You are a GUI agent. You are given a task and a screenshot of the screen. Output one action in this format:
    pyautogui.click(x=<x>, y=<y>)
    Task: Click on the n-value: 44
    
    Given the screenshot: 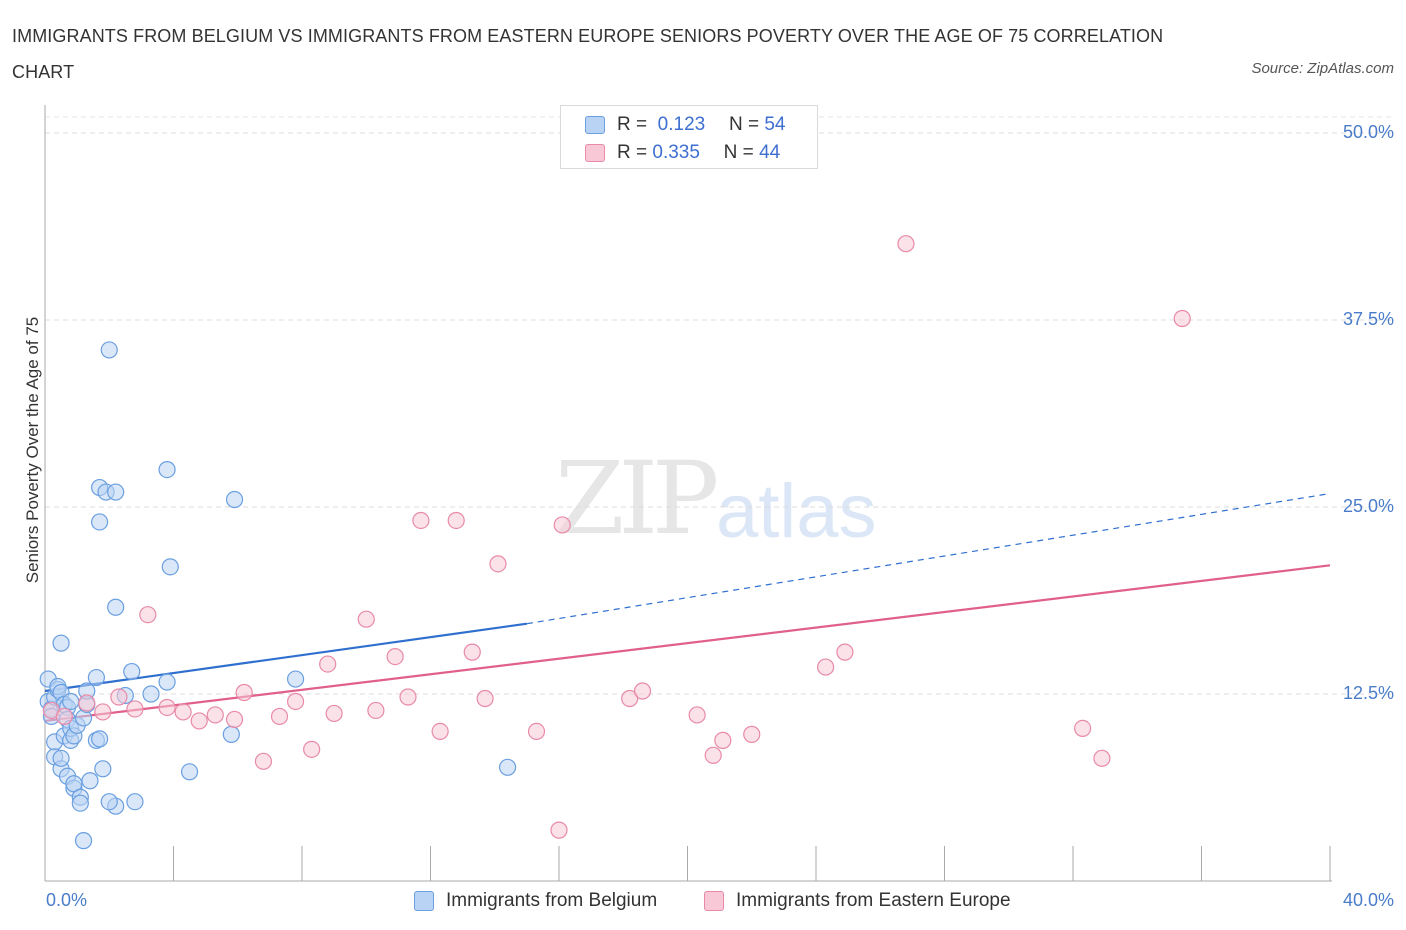 What is the action you would take?
    pyautogui.click(x=770, y=152)
    